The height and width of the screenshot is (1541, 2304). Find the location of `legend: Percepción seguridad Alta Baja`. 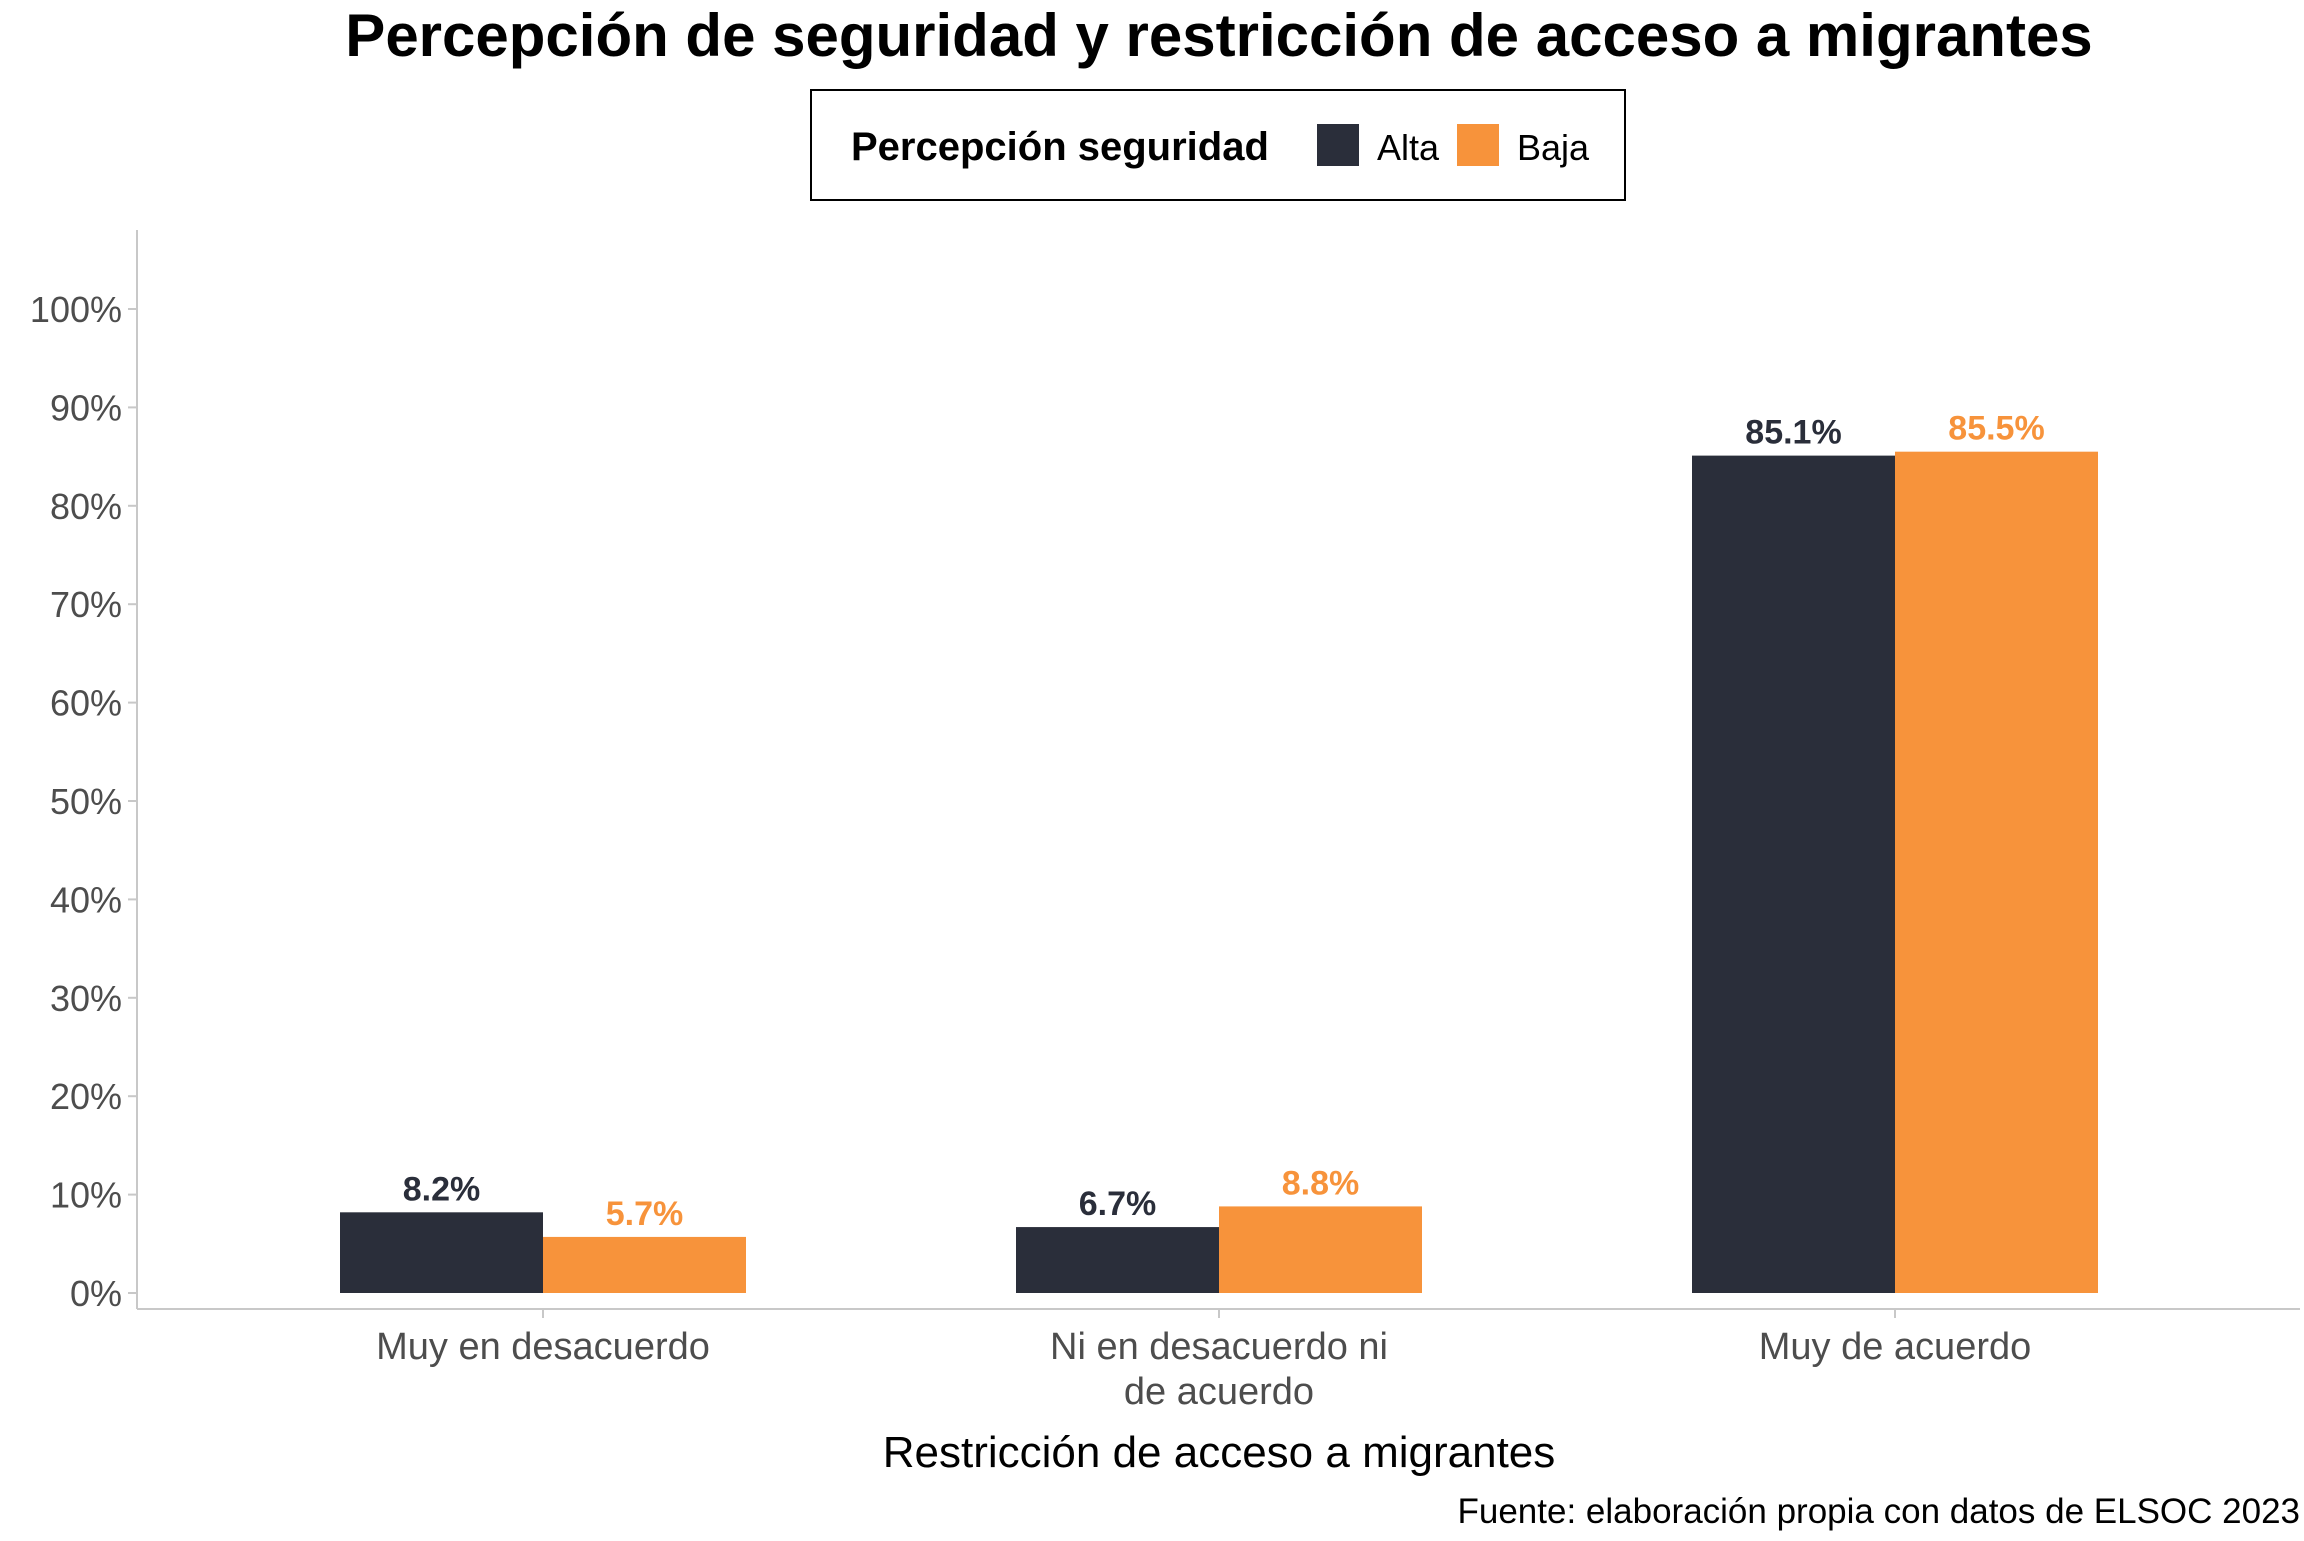

legend: Percepción seguridad Alta Baja is located at coordinates (1218, 145).